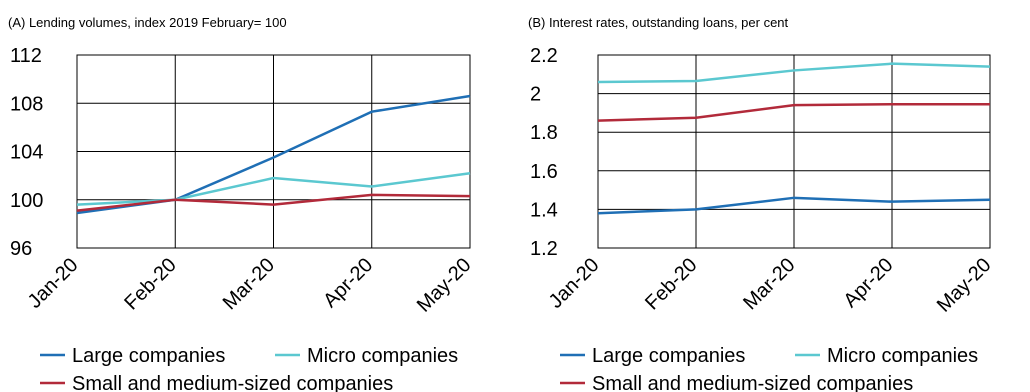 The image size is (1030, 392). What do you see at coordinates (544, 133) in the screenshot?
I see `y-tick-label: 1.8` at bounding box center [544, 133].